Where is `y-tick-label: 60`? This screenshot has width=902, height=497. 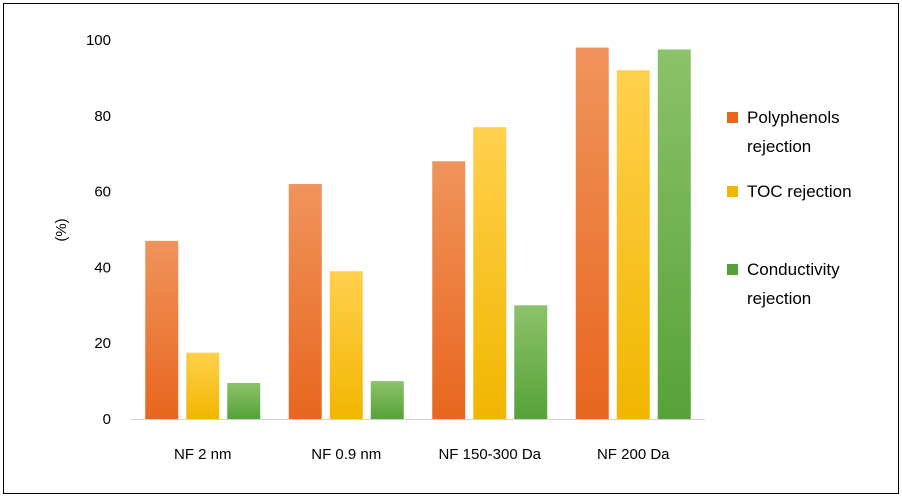 y-tick-label: 60 is located at coordinates (102, 192).